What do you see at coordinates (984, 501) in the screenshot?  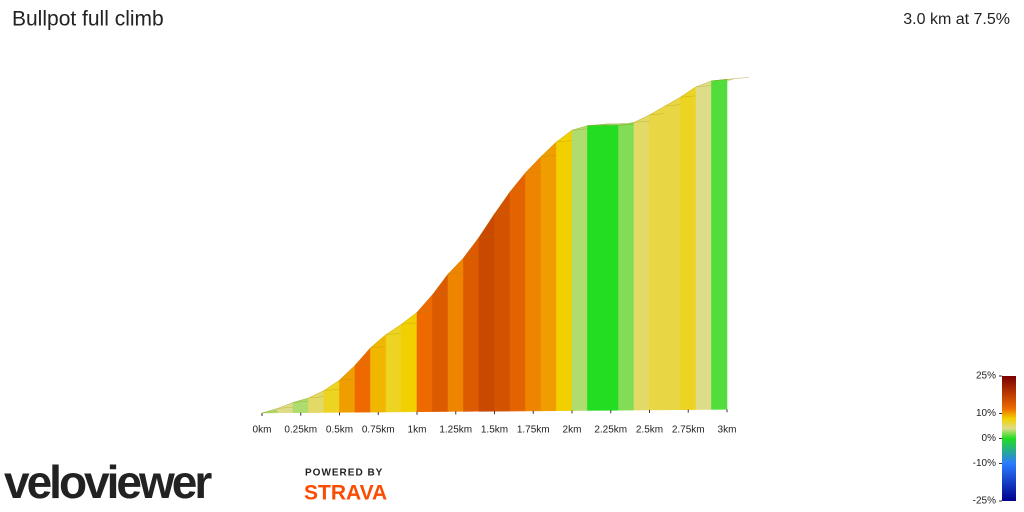 I see `color-tick-label: -25%` at bounding box center [984, 501].